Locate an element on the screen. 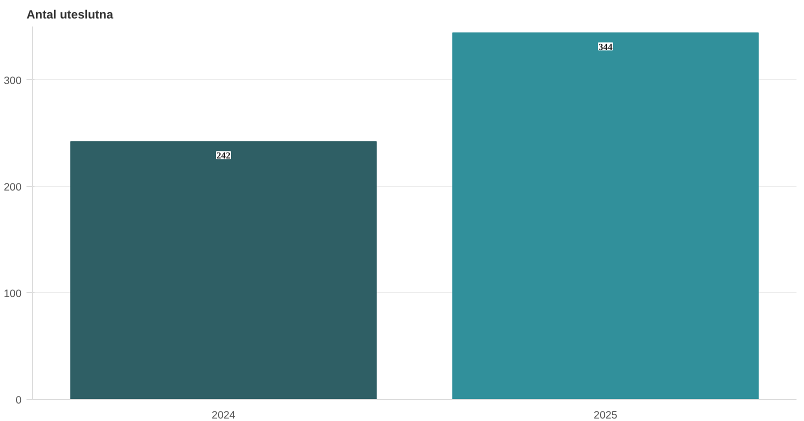 Image resolution: width=804 pixels, height=421 pixels. y-tick-label: 300 is located at coordinates (13, 80).